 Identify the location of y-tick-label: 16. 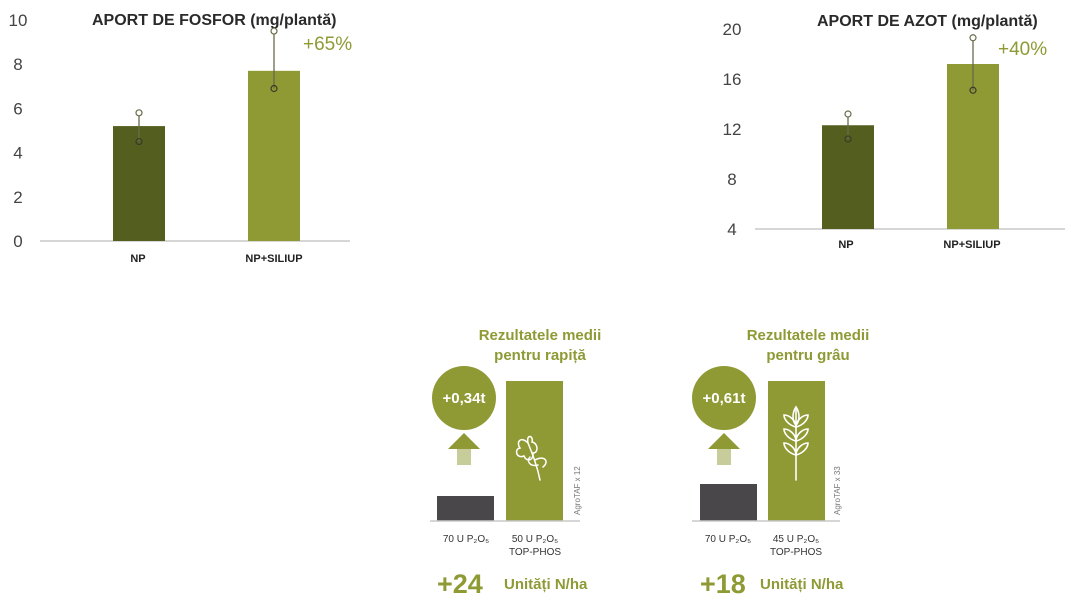
(732, 79).